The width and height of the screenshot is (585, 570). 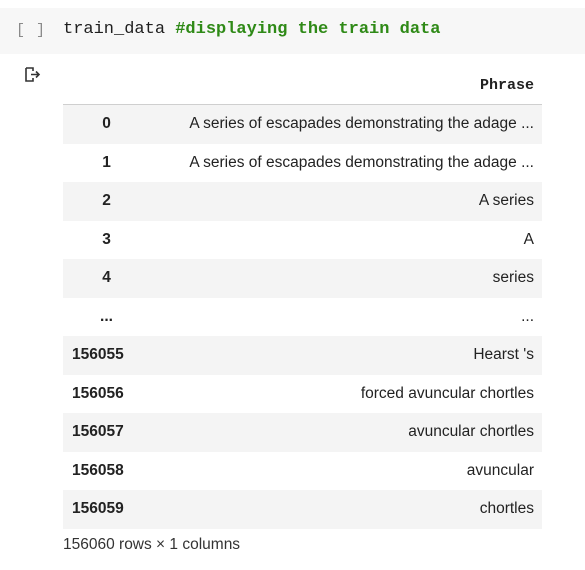 What do you see at coordinates (106, 509) in the screenshot?
I see `row-index: 156059` at bounding box center [106, 509].